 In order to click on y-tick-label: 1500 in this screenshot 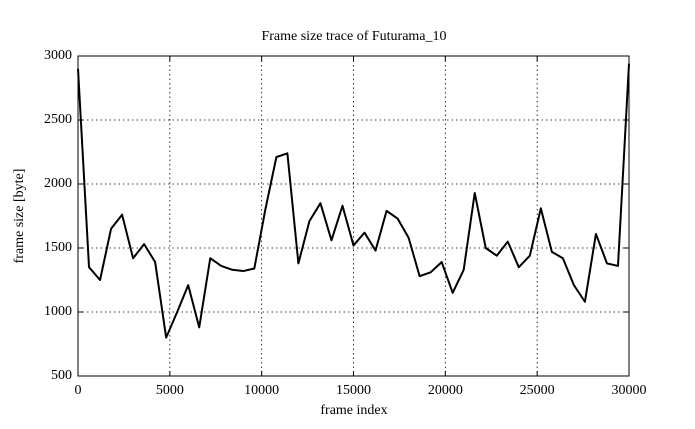, I will do `click(58, 247)`.